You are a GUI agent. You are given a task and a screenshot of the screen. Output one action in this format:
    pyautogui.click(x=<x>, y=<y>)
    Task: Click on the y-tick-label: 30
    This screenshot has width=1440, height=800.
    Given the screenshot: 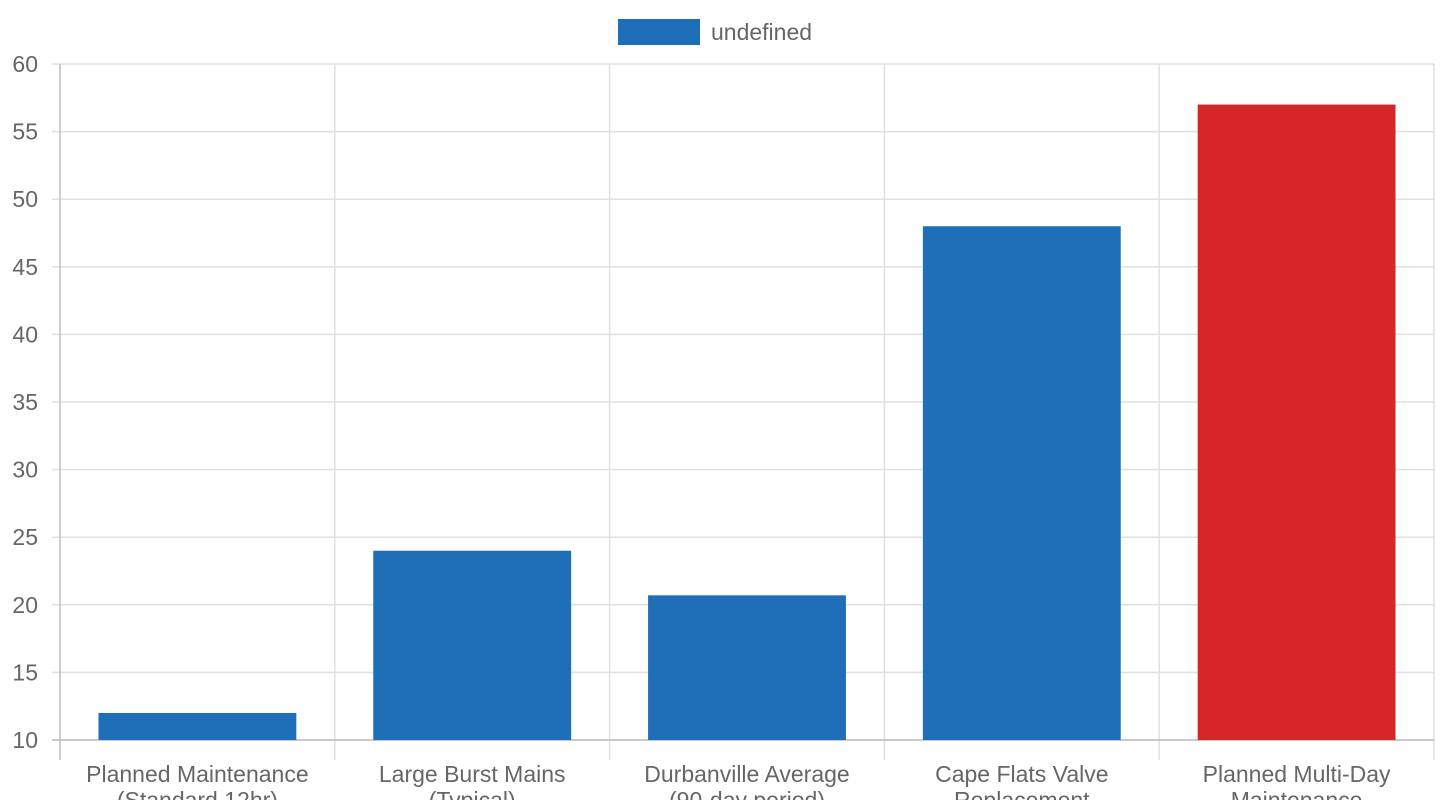 What is the action you would take?
    pyautogui.click(x=25, y=470)
    